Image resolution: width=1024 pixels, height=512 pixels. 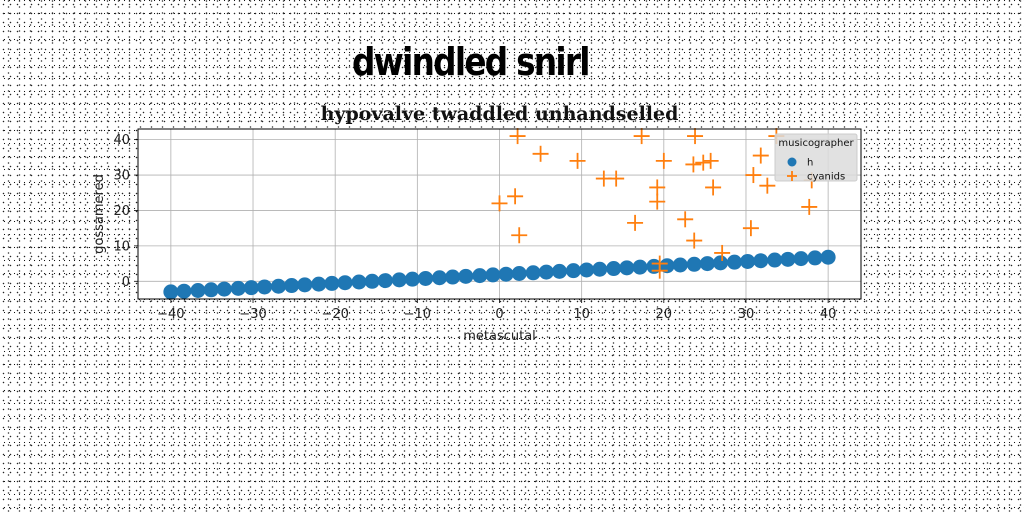 I want to click on legend-label-cyanids: cyanids, so click(x=826, y=177).